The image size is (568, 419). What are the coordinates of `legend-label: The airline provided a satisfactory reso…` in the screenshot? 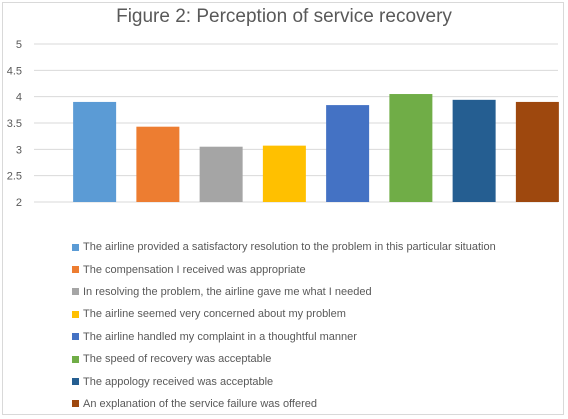 It's located at (289, 247).